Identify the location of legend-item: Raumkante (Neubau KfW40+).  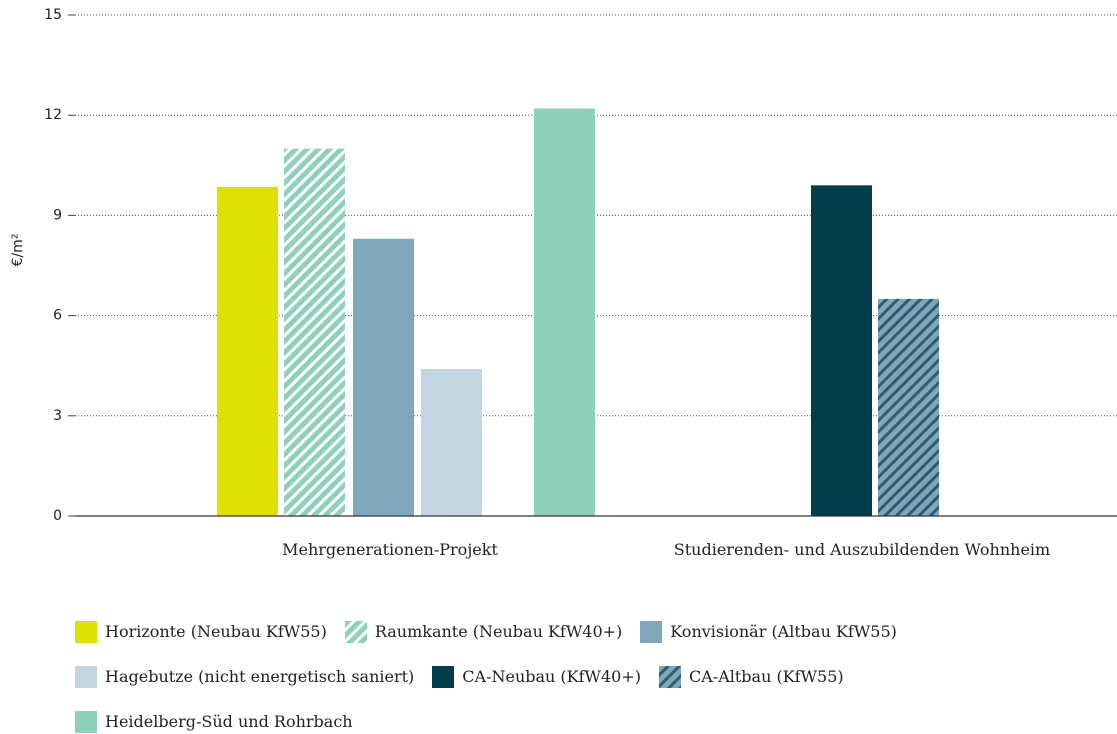
(483, 631).